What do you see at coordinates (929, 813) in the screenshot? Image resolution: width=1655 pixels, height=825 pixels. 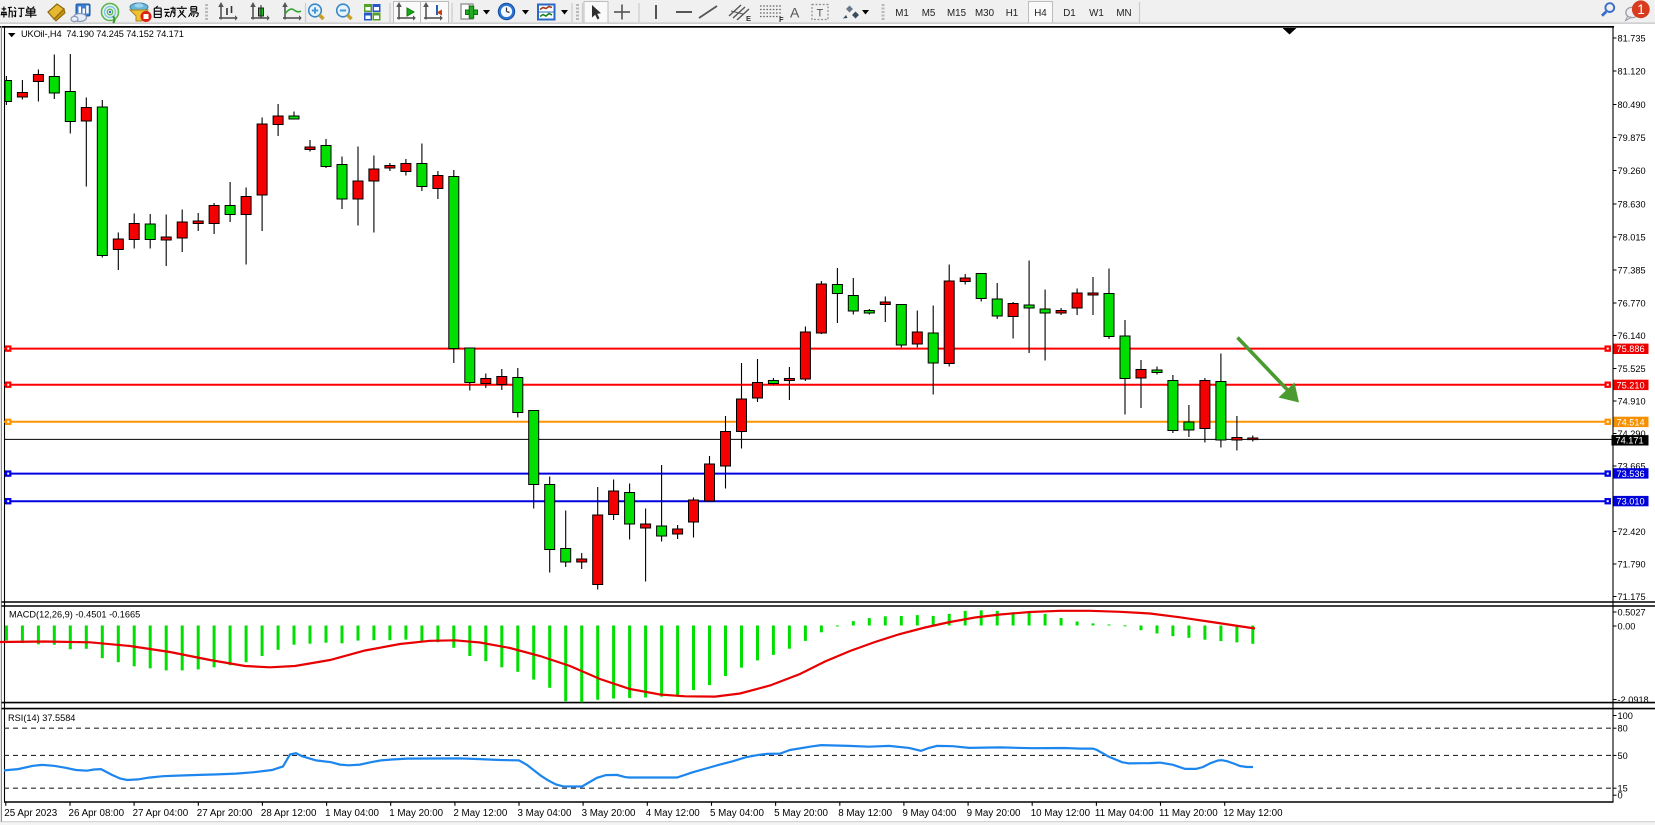 I see `svg-text: 9 May 04:00` at bounding box center [929, 813].